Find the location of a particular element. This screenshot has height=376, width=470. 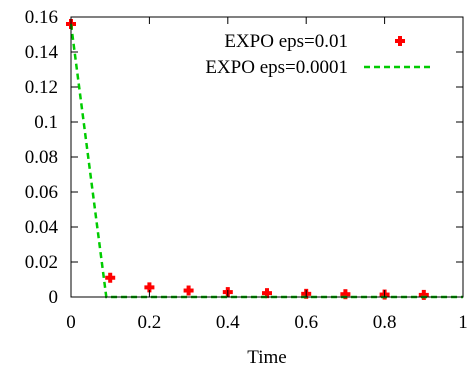

x-tick-label: 0.8 is located at coordinates (385, 322).